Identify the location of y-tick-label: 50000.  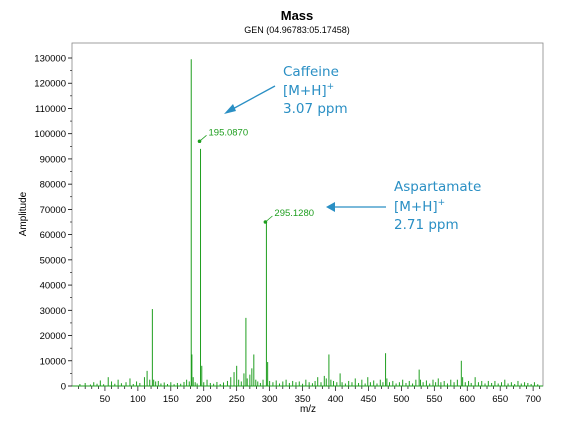
(53, 260).